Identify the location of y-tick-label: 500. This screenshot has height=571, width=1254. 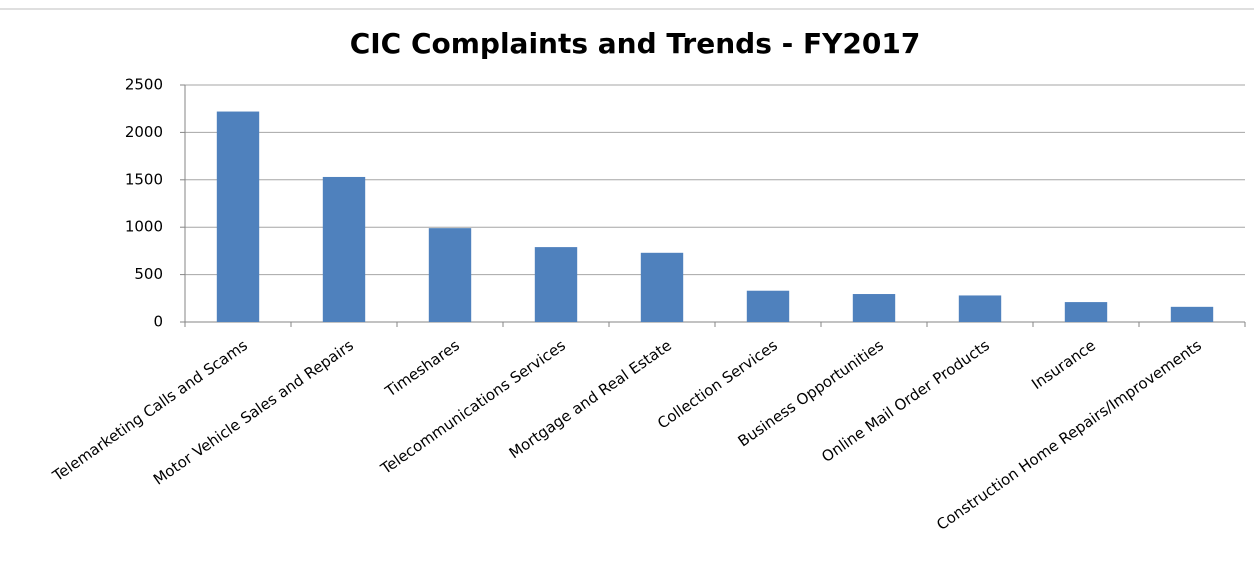
(148, 274).